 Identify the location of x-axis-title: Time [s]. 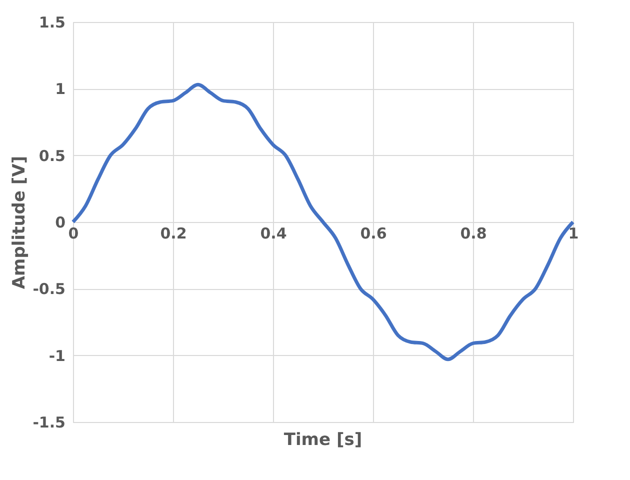
(323, 440).